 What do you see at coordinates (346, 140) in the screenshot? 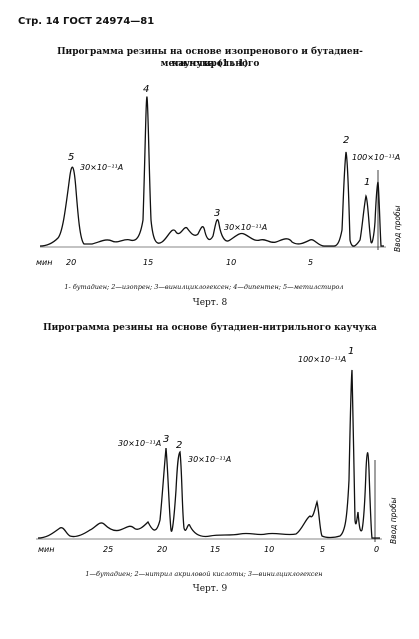
I see `fig8-peak-2: 2` at bounding box center [346, 140].